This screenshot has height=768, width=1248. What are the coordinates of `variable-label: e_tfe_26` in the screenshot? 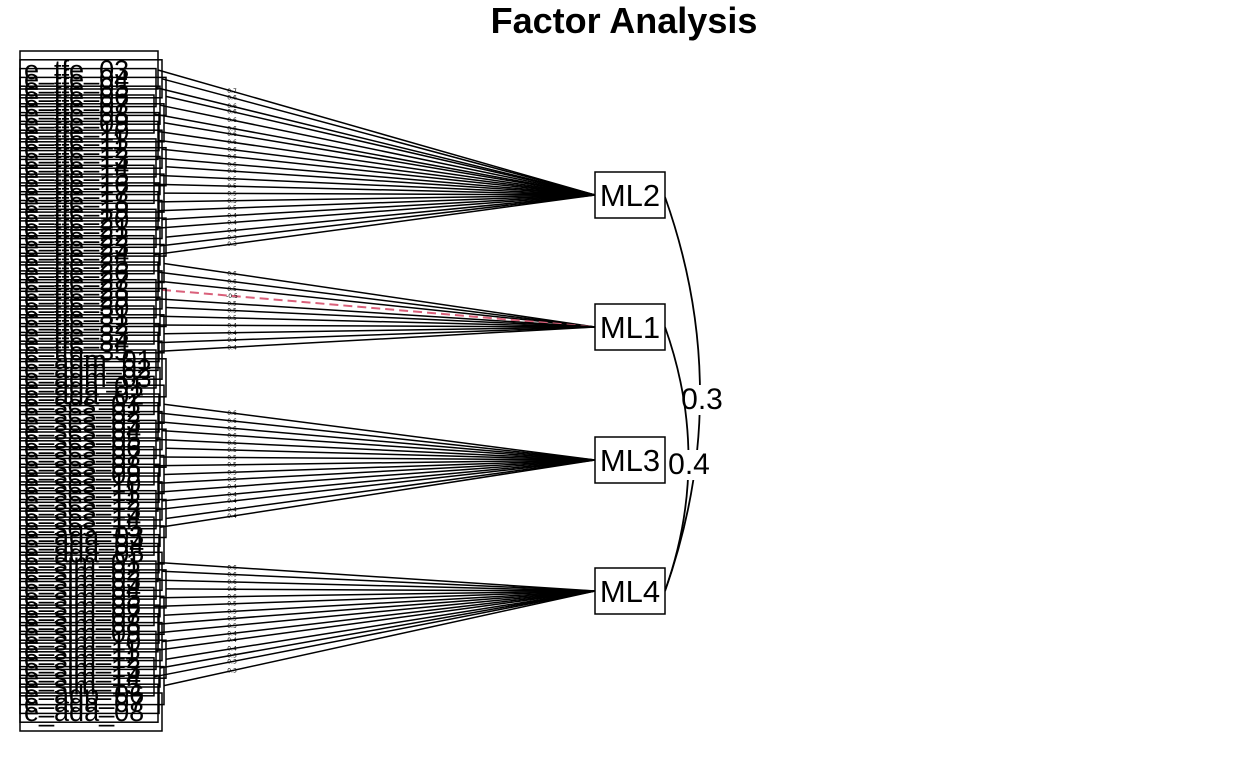 It's located at (76, 272).